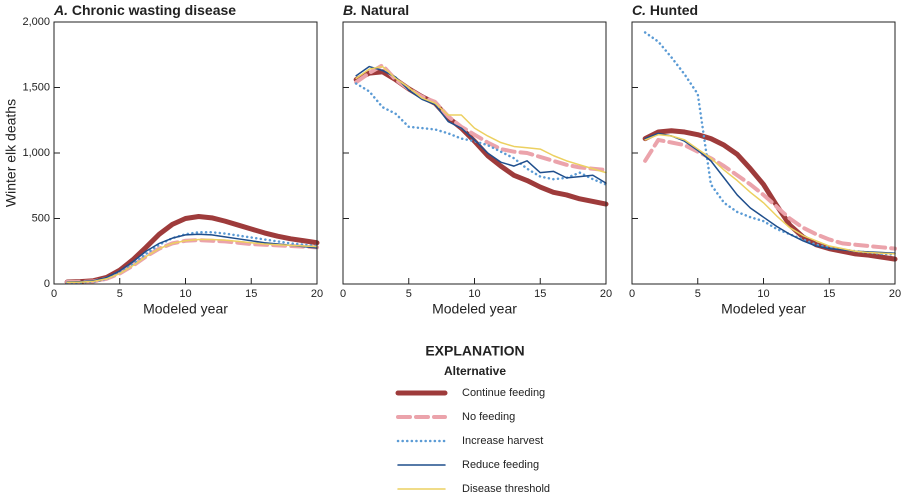  What do you see at coordinates (36, 153) in the screenshot?
I see `y-tick-label: 1,000` at bounding box center [36, 153].